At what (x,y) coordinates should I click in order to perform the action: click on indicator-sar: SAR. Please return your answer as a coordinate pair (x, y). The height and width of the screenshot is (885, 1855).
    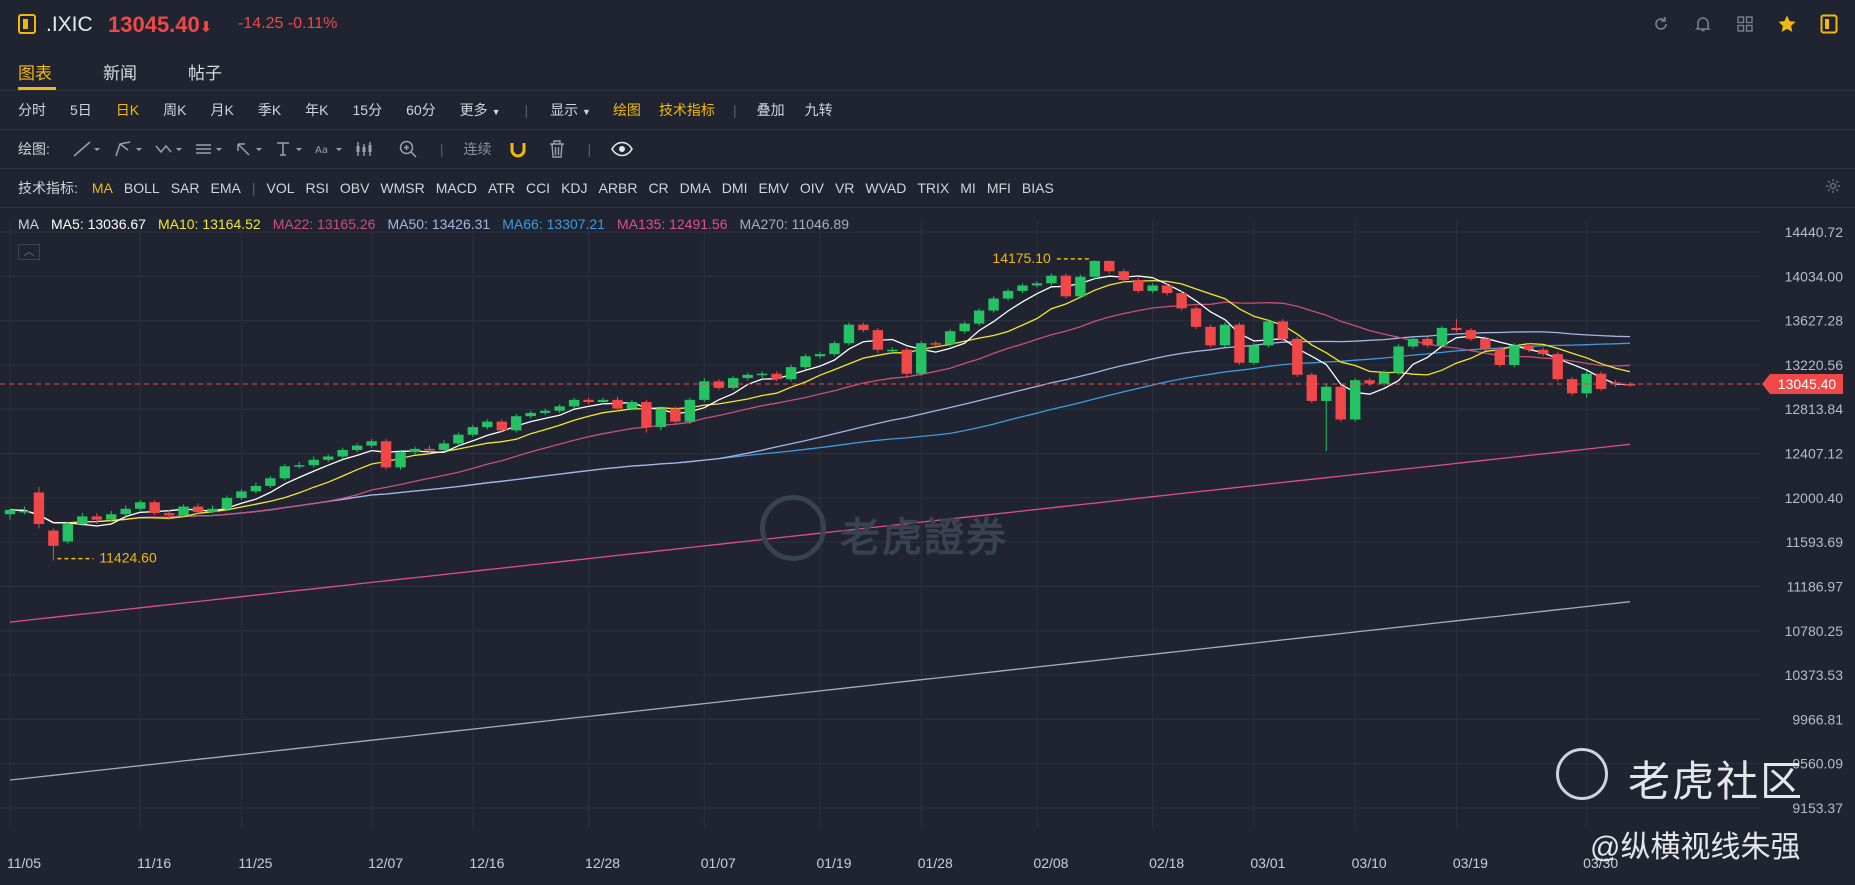
    Looking at the image, I should click on (185, 188).